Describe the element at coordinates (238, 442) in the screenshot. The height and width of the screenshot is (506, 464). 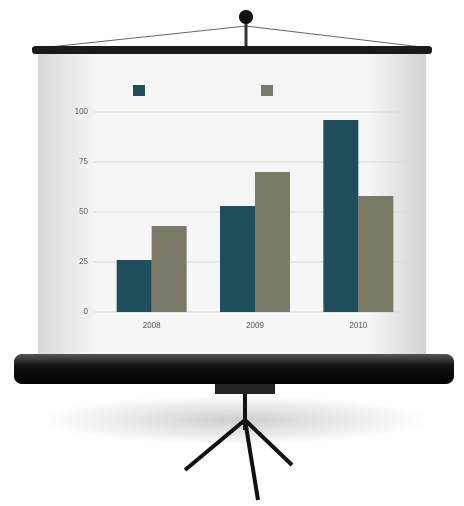
I see `tripod` at that location.